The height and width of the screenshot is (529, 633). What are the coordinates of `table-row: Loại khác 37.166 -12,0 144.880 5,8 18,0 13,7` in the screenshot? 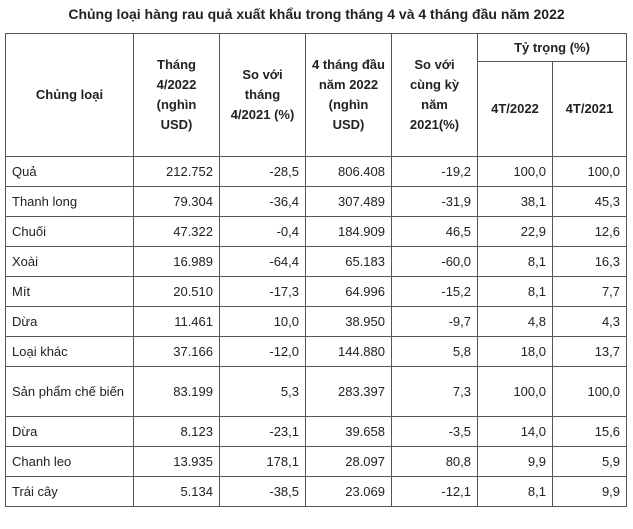 It's located at (316, 351).